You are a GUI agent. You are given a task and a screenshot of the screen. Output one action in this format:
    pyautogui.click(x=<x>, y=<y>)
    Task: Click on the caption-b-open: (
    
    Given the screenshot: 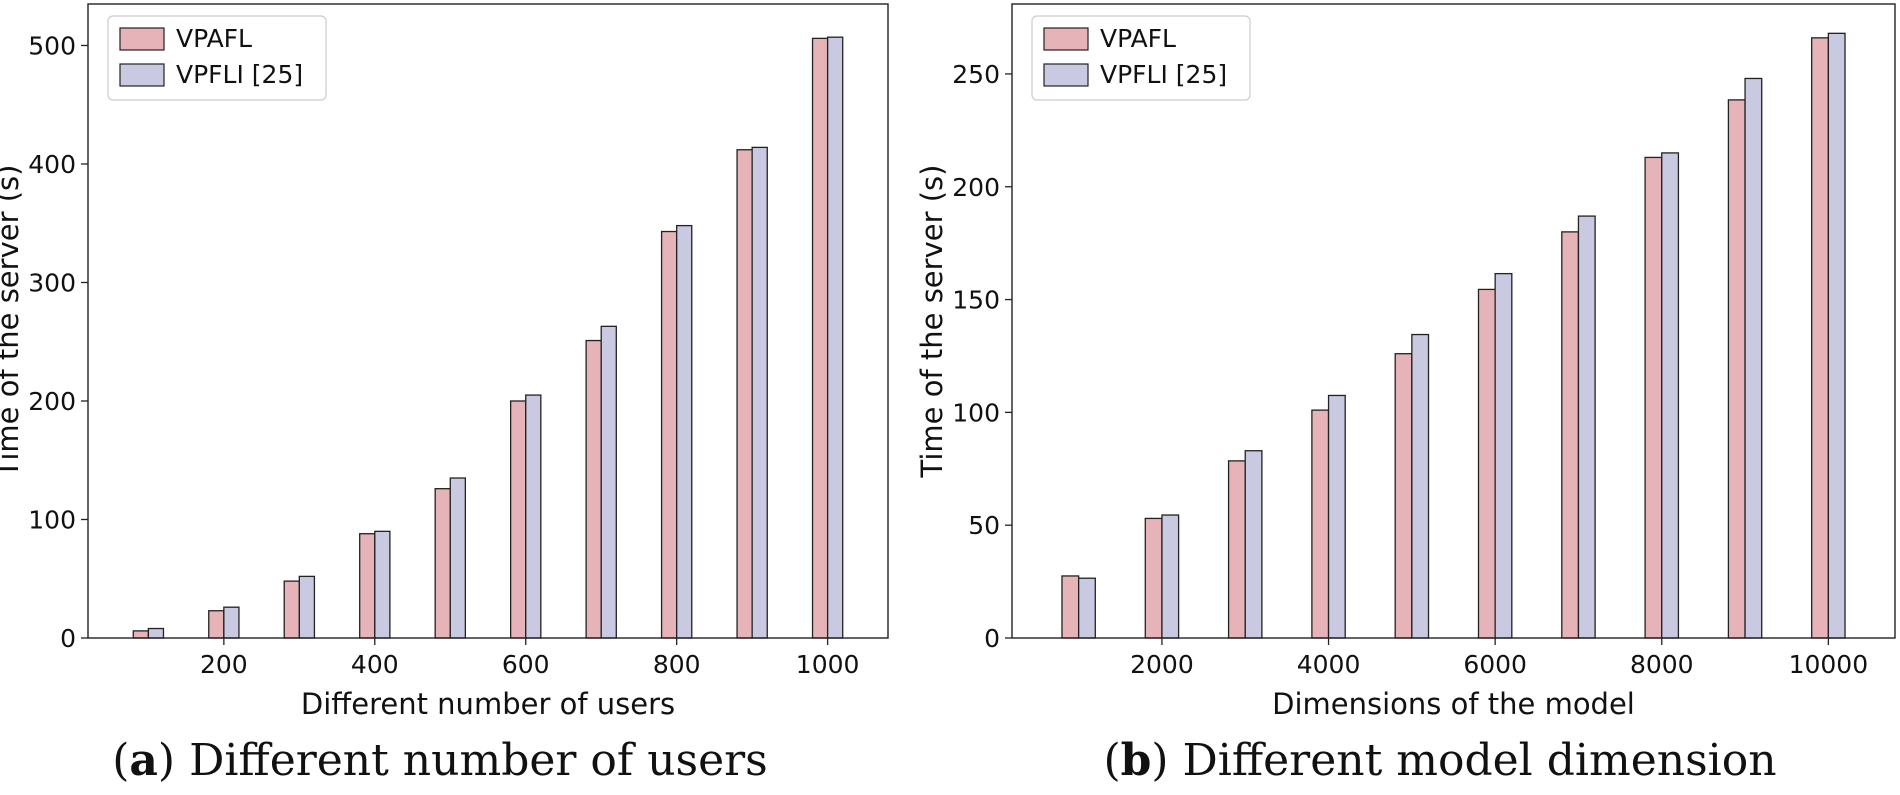 What is the action you would take?
    pyautogui.click(x=1112, y=760)
    